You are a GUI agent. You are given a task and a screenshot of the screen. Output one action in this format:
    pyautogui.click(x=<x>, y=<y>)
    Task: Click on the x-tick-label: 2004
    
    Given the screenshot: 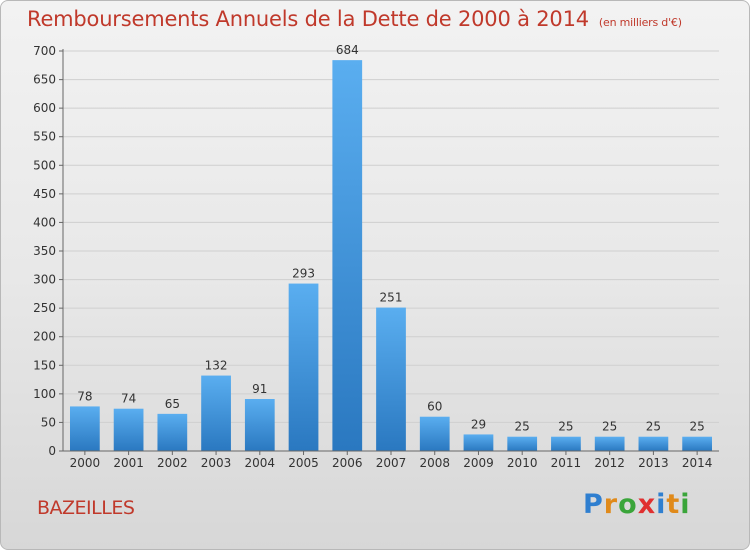 What is the action you would take?
    pyautogui.click(x=260, y=463)
    